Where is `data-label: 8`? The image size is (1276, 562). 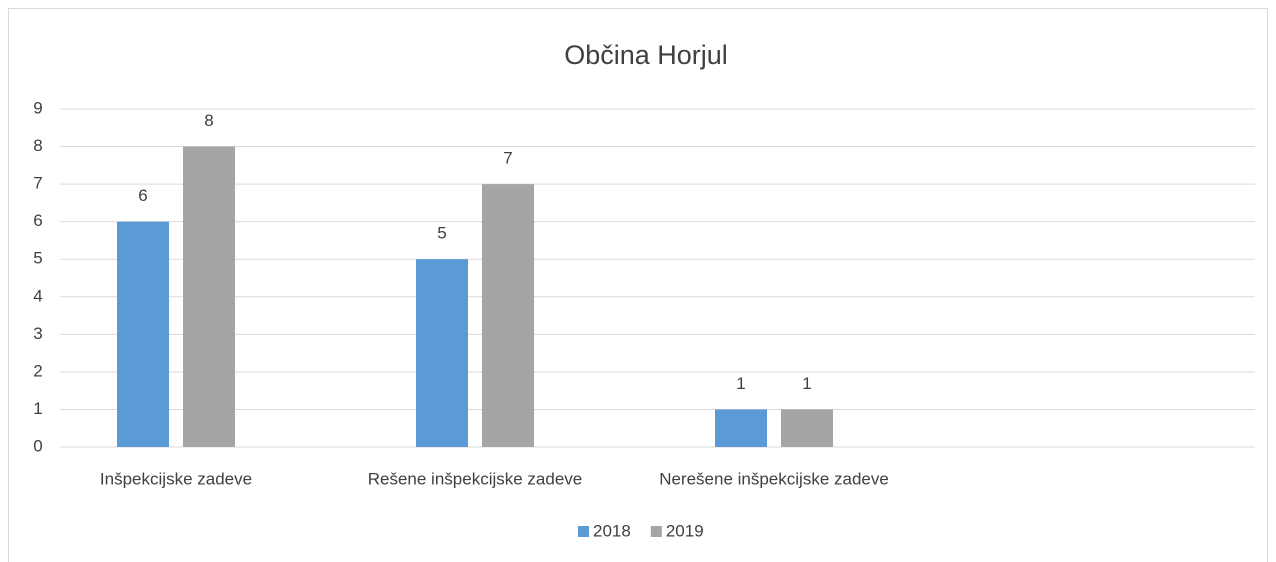
data-label: 8 is located at coordinates (208, 120).